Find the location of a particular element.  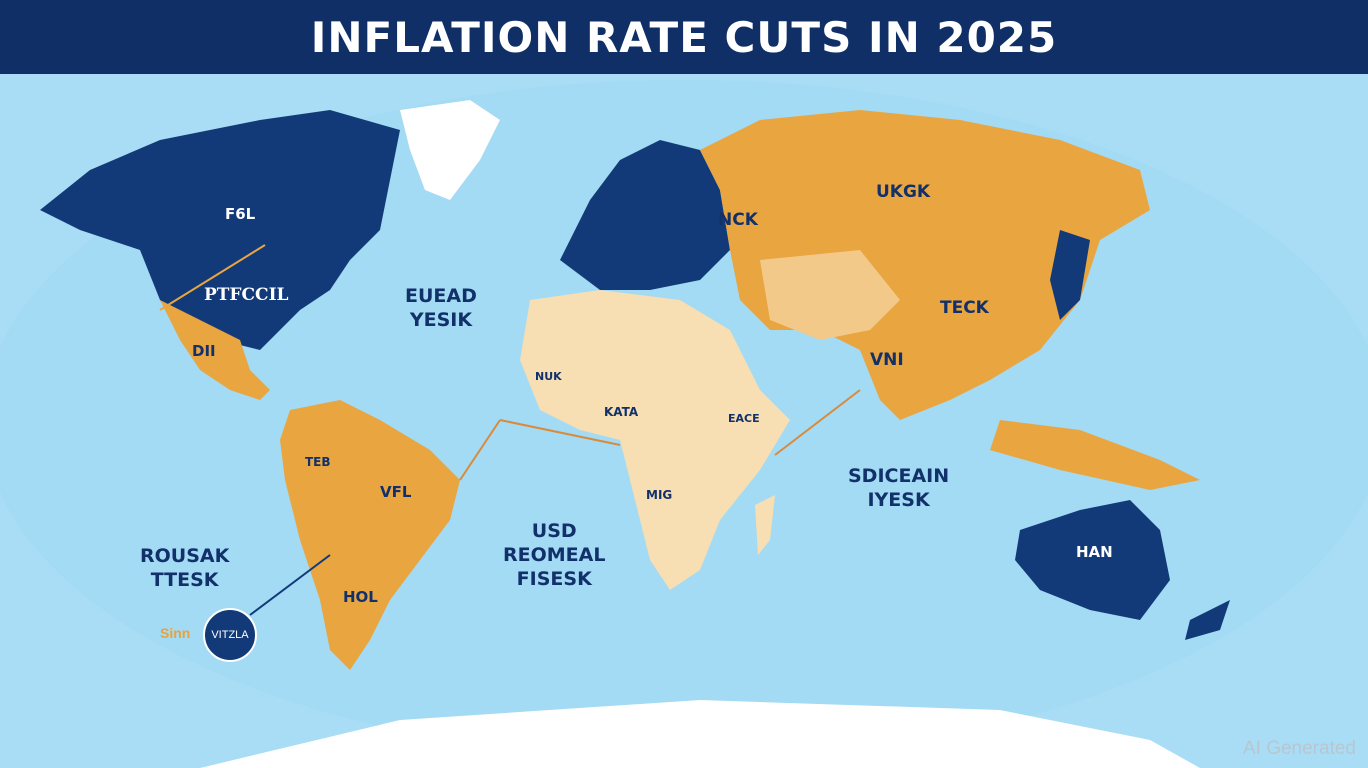

label-line: ROUSAK is located at coordinates (185, 556).